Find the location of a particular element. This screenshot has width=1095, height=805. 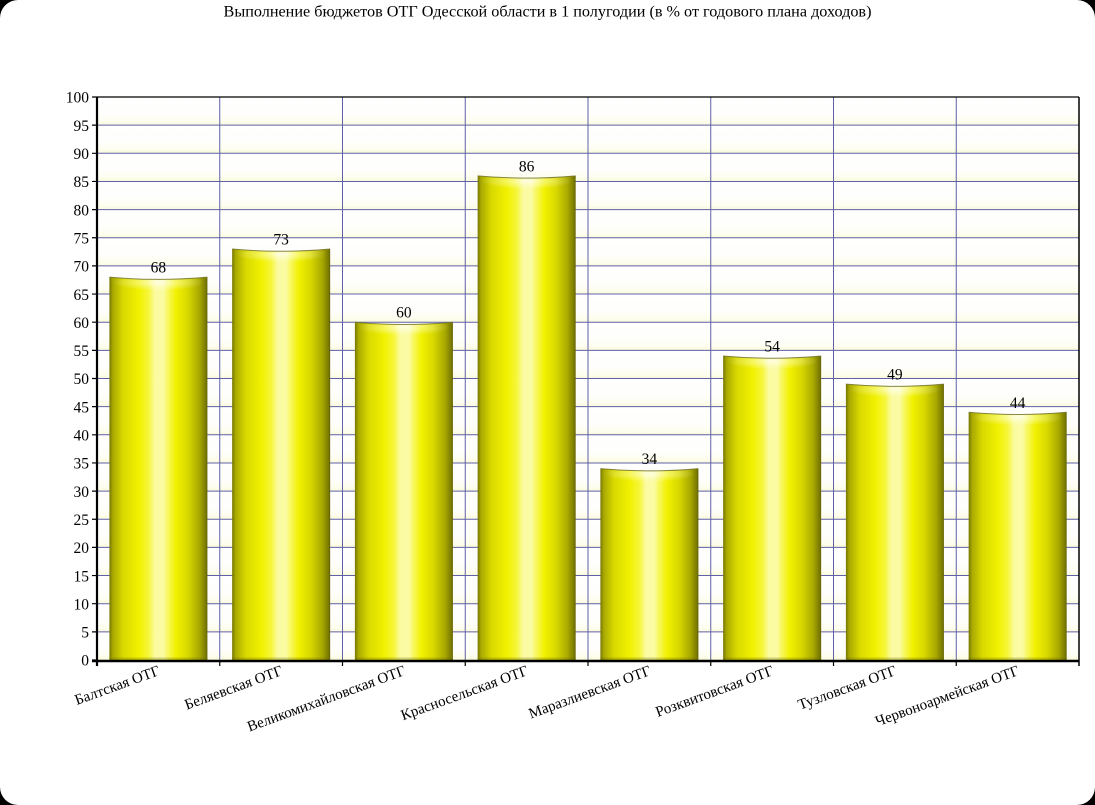

svg-text: 30 is located at coordinates (82, 492).